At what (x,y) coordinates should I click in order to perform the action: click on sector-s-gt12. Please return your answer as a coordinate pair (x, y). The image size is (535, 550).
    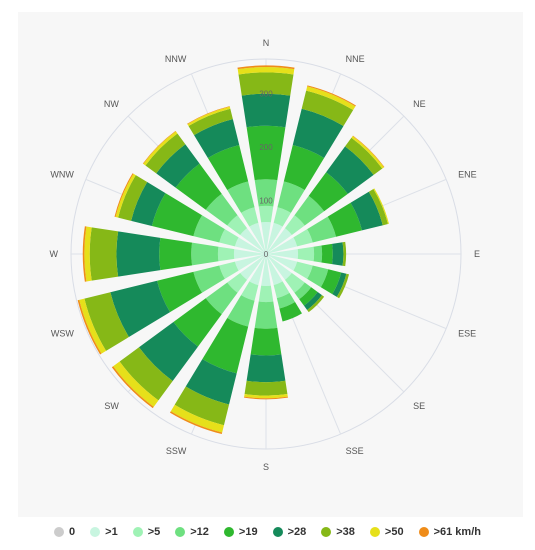
    Looking at the image, I should click on (266, 315).